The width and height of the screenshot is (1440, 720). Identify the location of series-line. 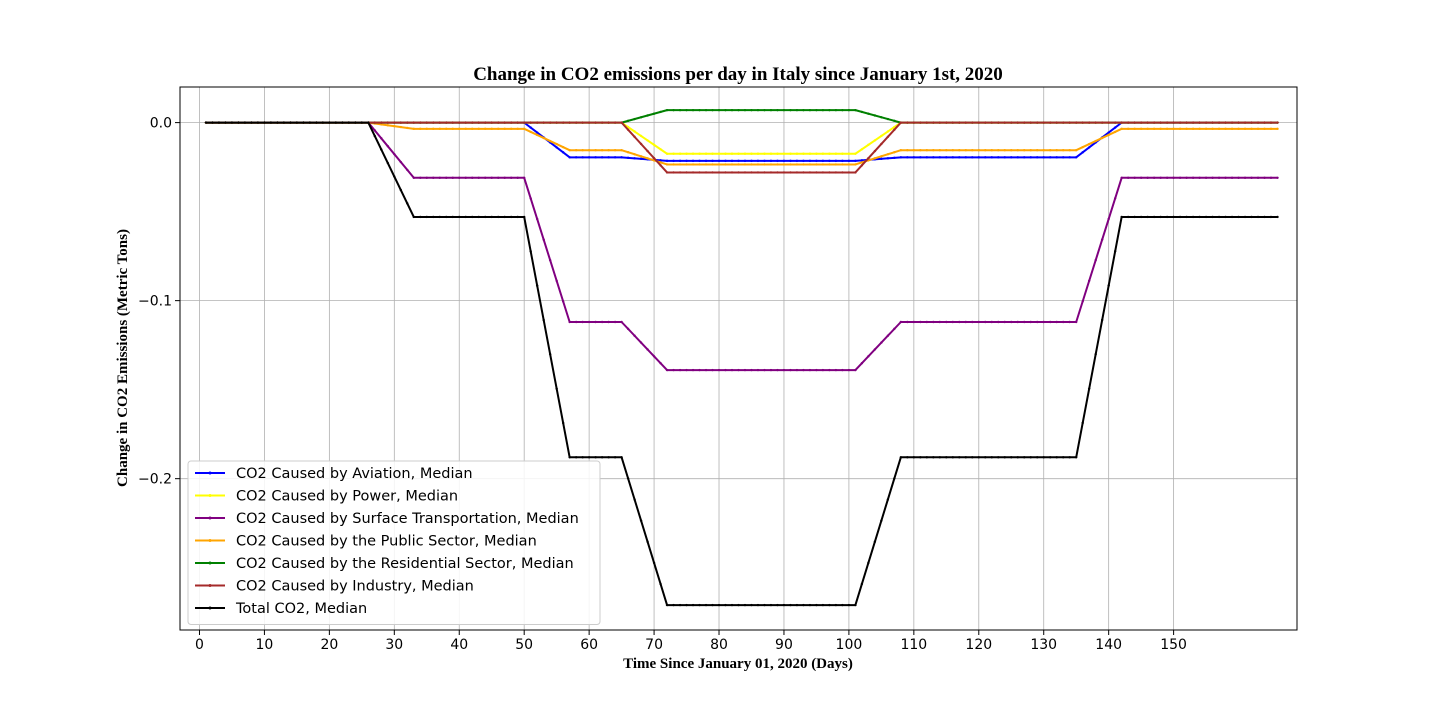
(741, 147).